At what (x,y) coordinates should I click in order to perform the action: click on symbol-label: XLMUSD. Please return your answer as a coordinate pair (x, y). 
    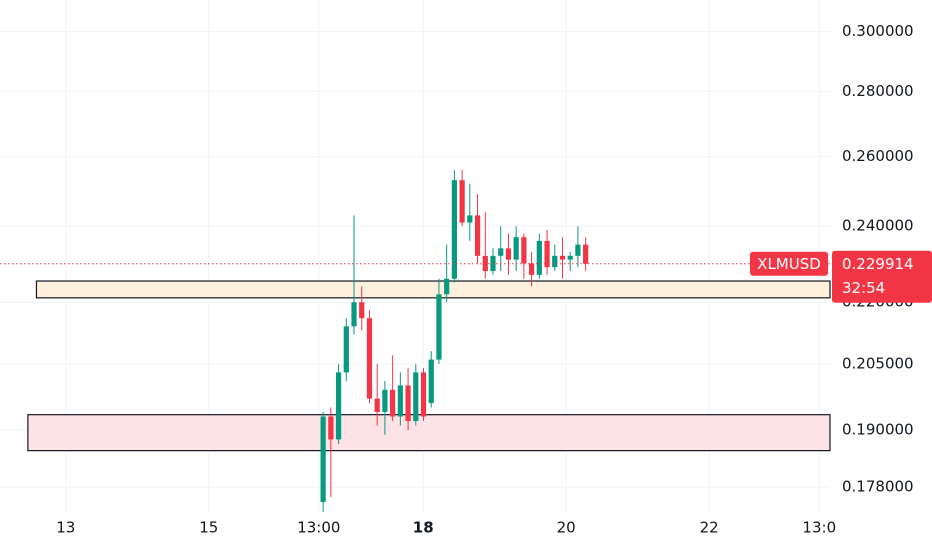
    Looking at the image, I should click on (789, 264).